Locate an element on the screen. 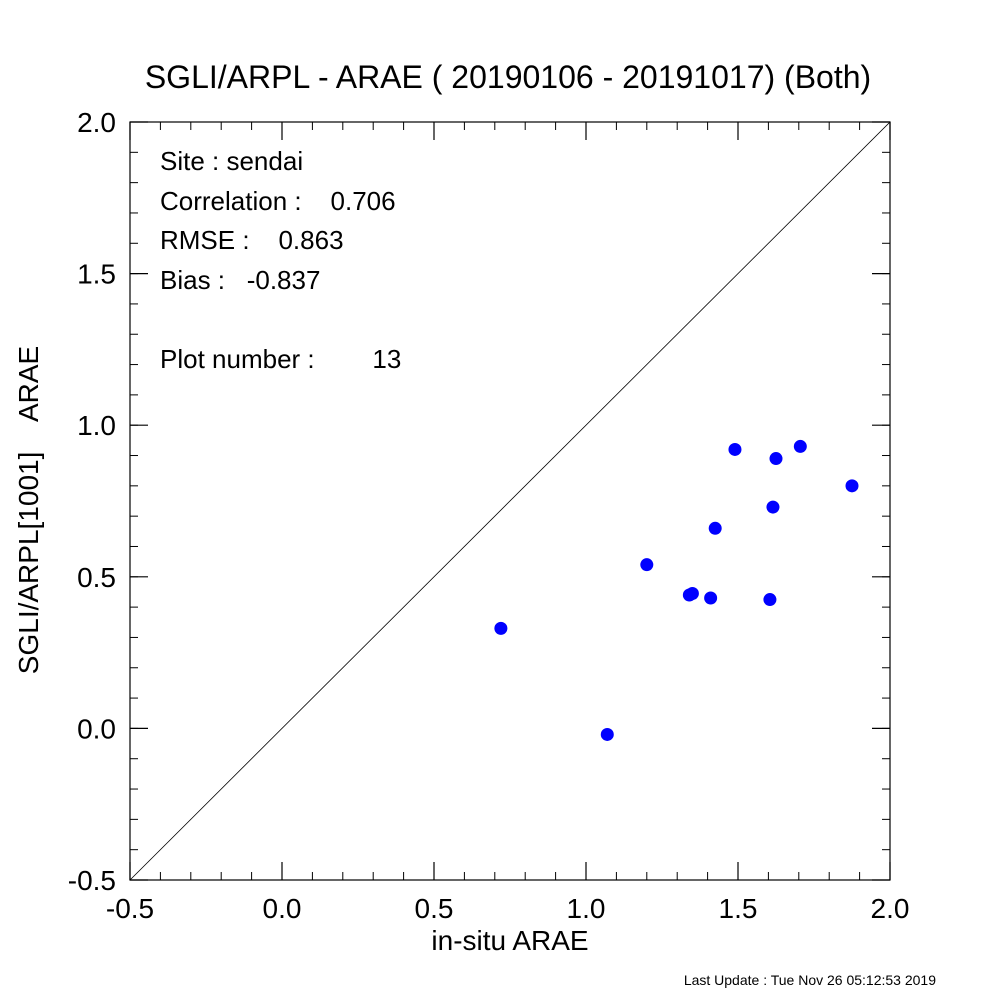 This screenshot has width=1000, height=1000. site-label: Site : sendai is located at coordinates (231, 161).